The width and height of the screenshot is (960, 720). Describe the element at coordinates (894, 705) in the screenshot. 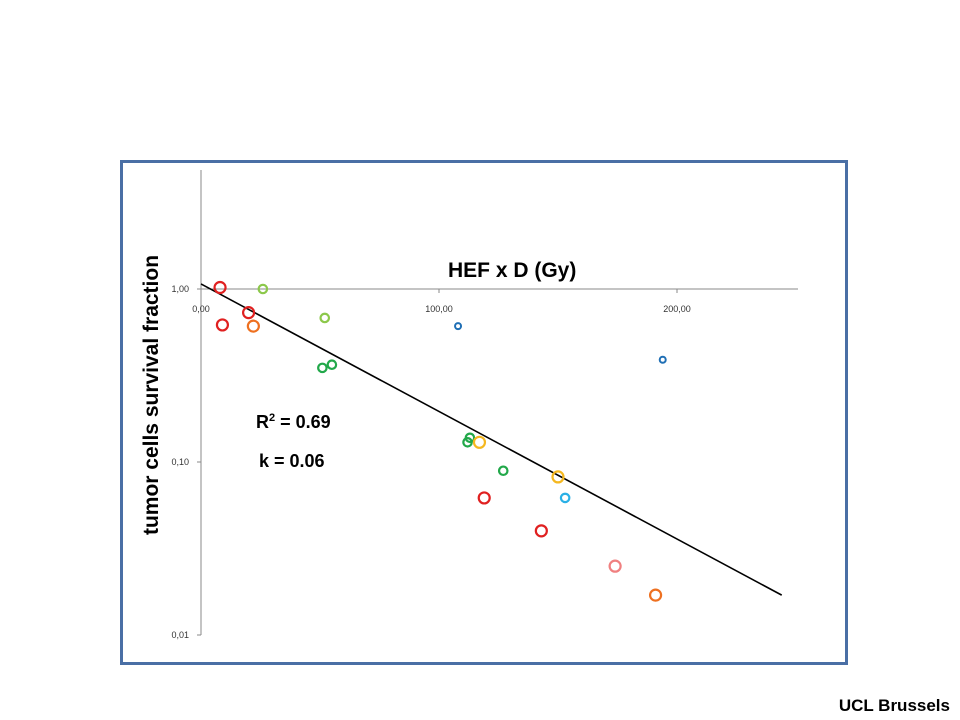

I see `footer-credit: UCL Brussels` at that location.